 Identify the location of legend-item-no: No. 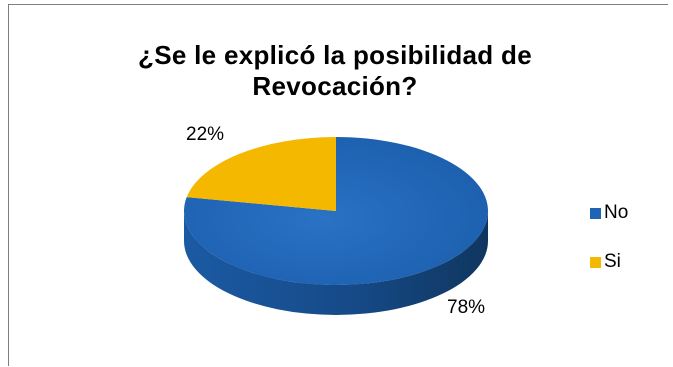
(609, 212).